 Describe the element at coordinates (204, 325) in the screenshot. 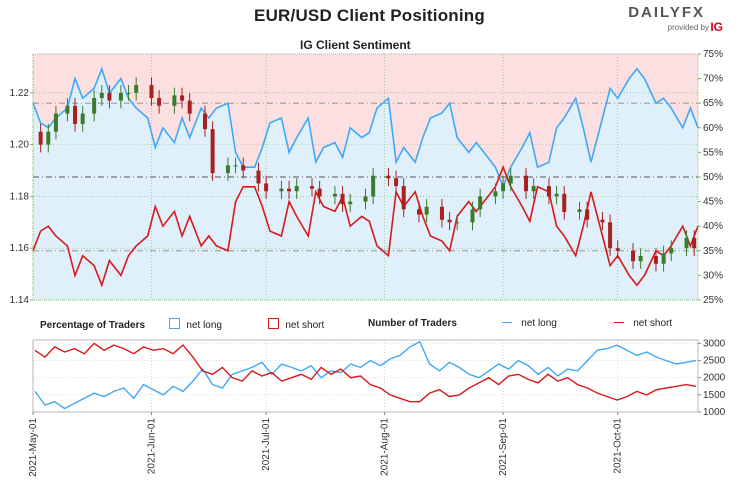

I see `legend-pct-long-label: net long` at that location.